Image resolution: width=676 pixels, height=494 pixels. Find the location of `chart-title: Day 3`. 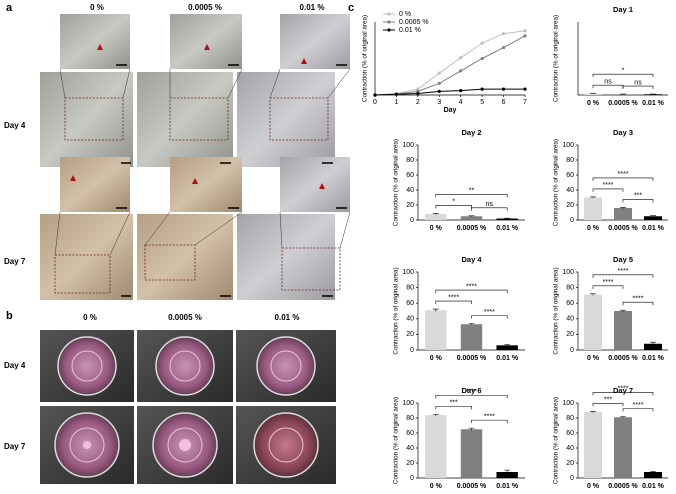

chart-title: Day 3 is located at coordinates (623, 132).